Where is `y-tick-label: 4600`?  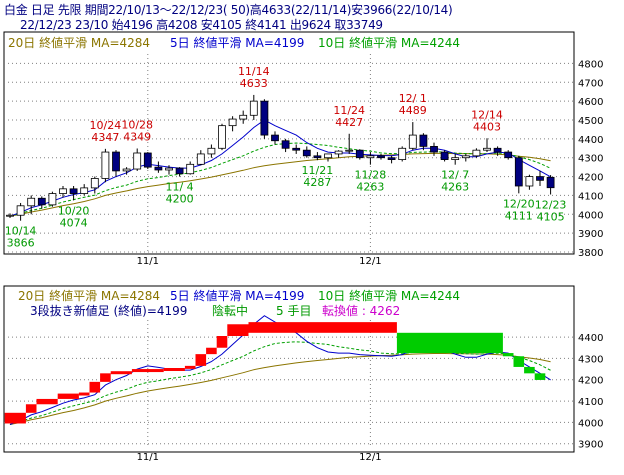 y-tick-label: 4600 is located at coordinates (590, 102).